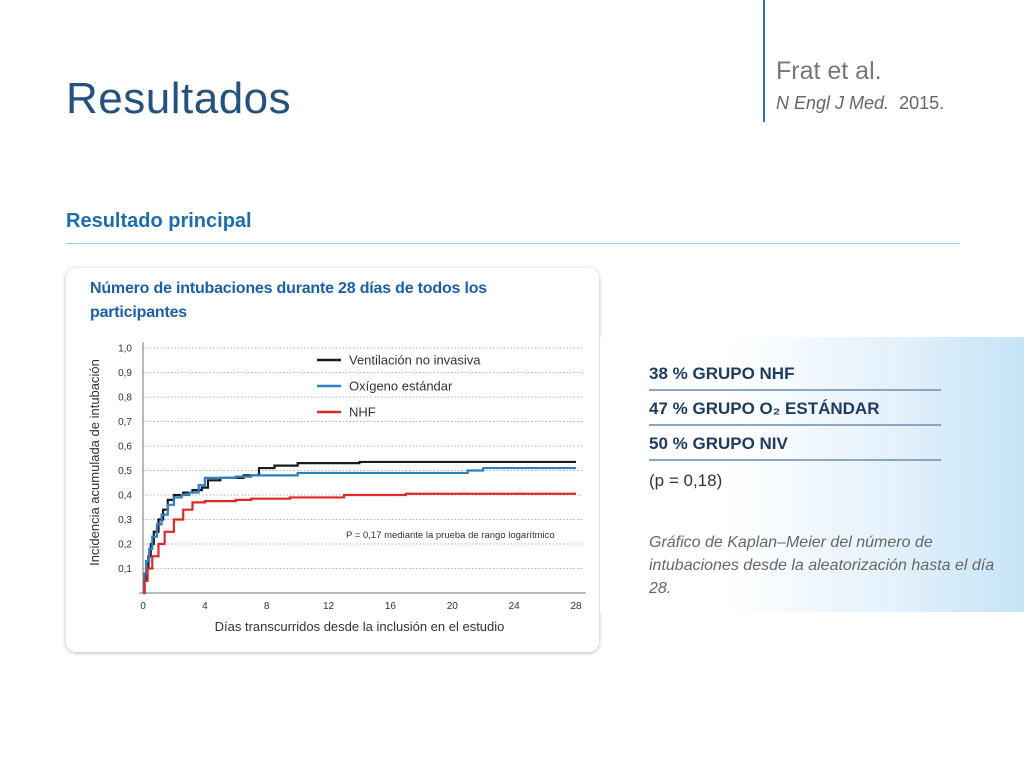  I want to click on x-tick-label: 24, so click(515, 606).